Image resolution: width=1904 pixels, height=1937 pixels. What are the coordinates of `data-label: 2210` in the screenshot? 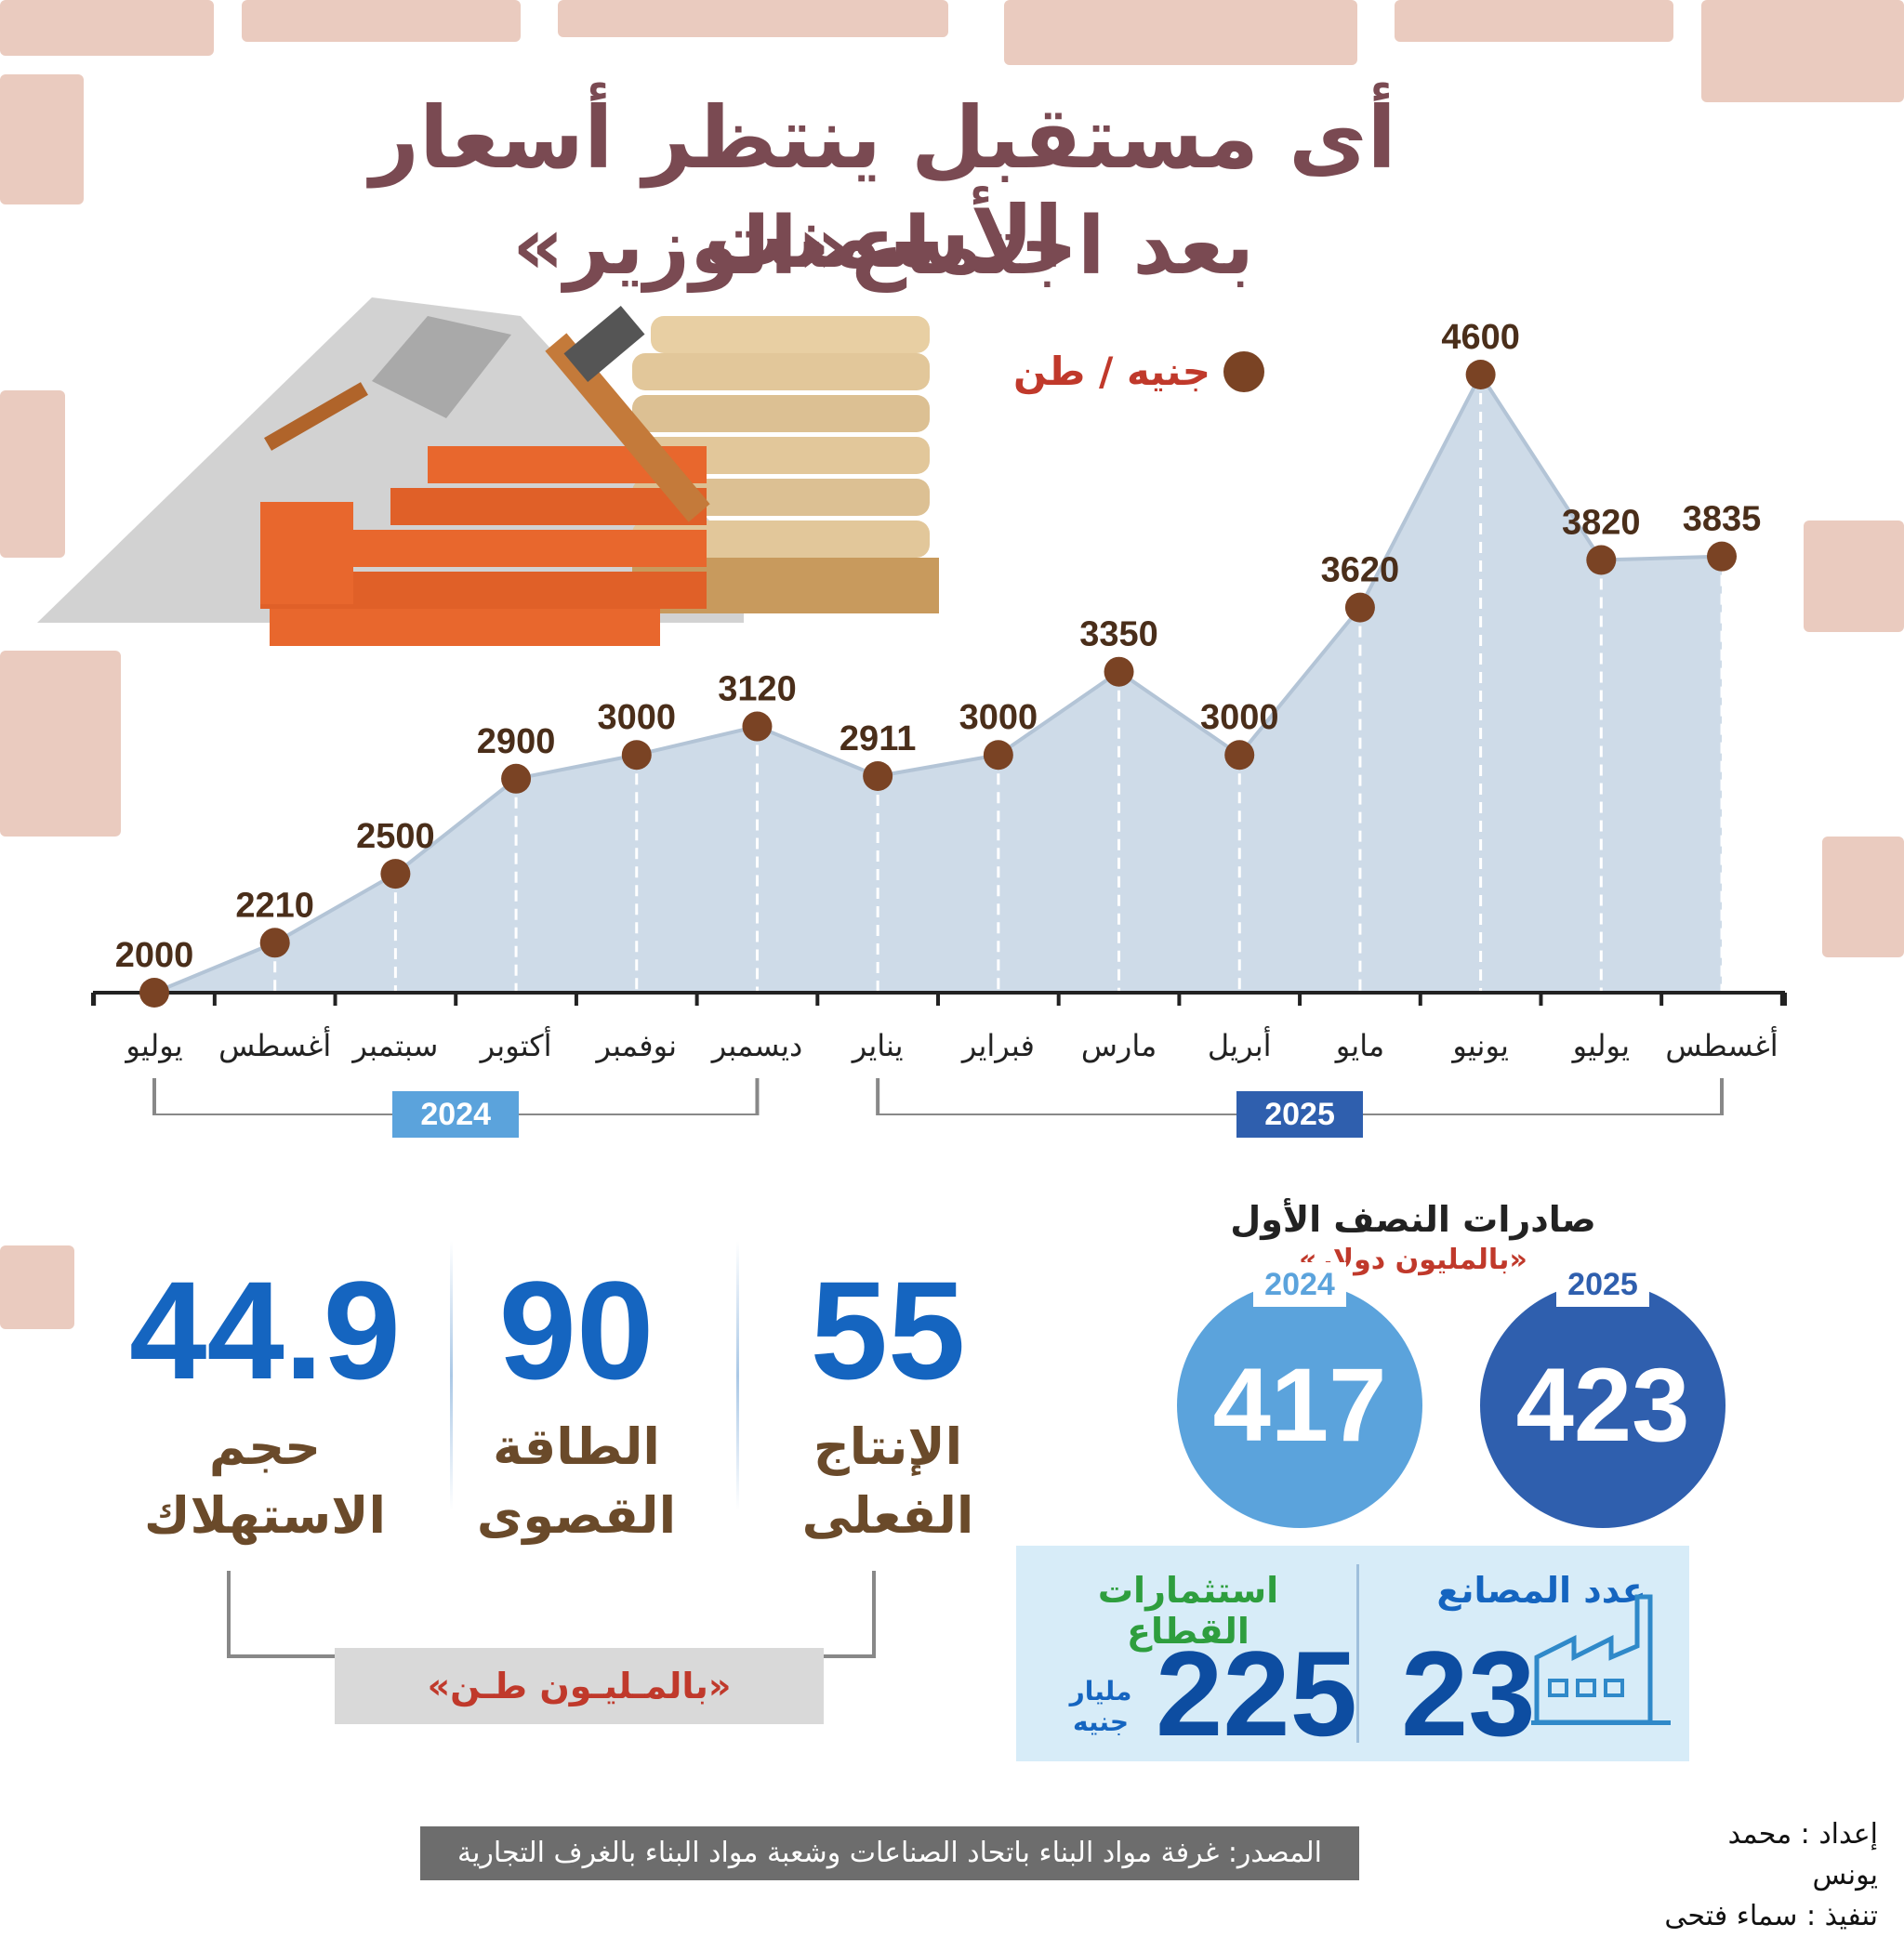 It's located at (274, 905).